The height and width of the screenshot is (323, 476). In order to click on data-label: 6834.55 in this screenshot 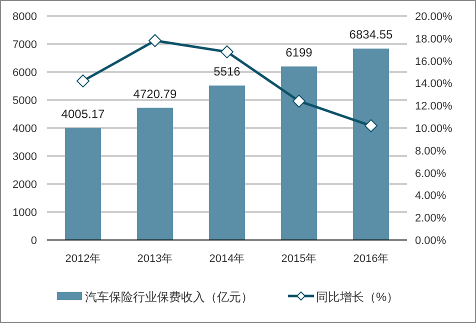, I will do `click(371, 35)`.